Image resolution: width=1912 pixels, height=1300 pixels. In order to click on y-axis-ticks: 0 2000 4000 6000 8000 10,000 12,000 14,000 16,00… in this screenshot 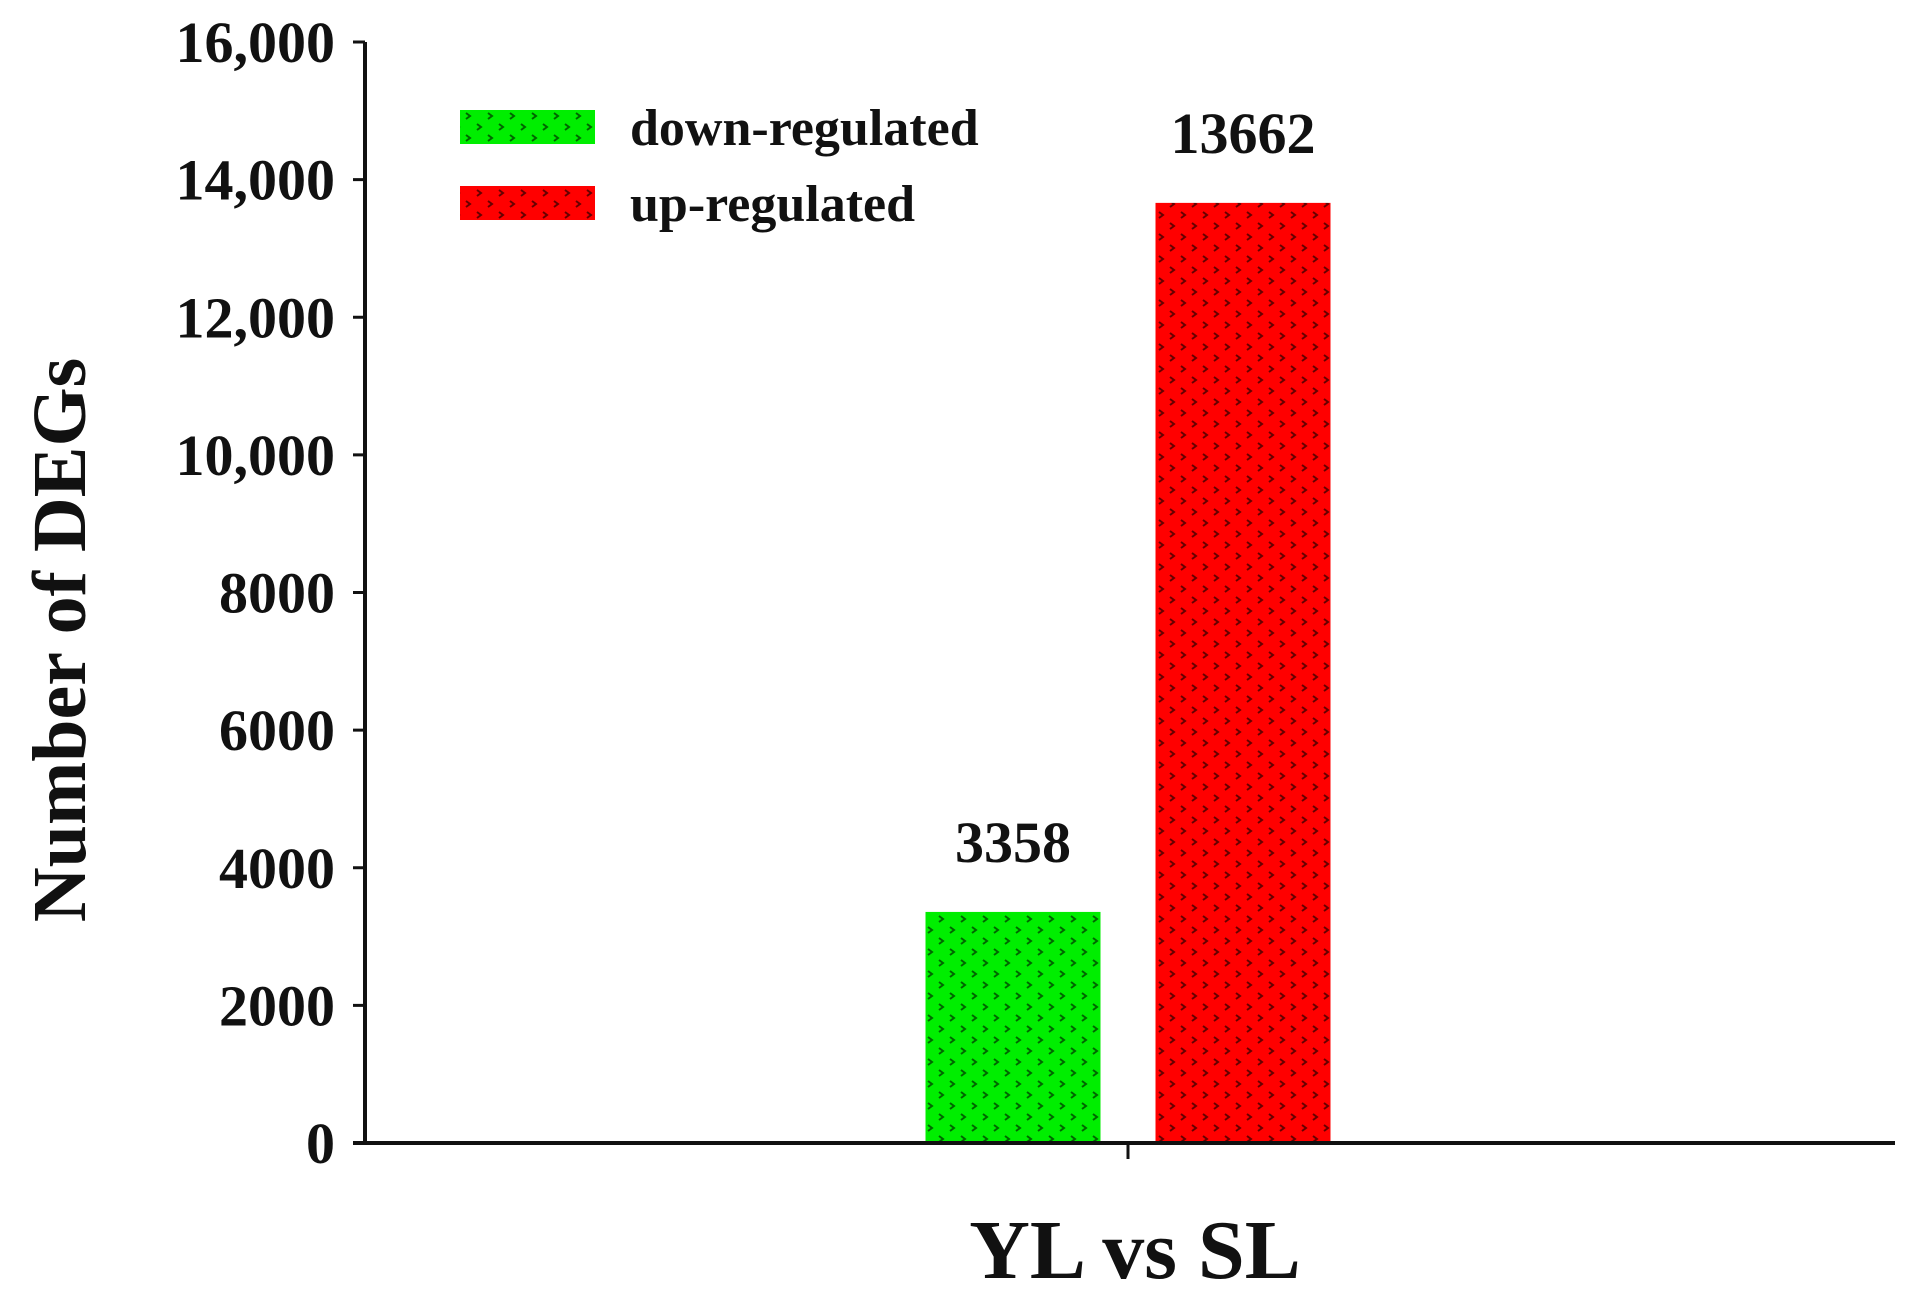, I will do `click(270, 593)`.